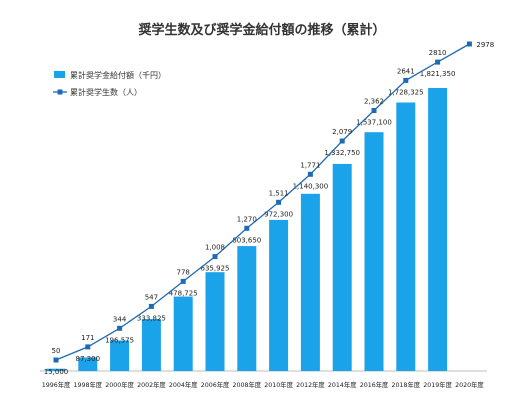 The width and height of the screenshot is (519, 400). What do you see at coordinates (438, 74) in the screenshot?
I see `bar-data-label: 1,821,350` at bounding box center [438, 74].